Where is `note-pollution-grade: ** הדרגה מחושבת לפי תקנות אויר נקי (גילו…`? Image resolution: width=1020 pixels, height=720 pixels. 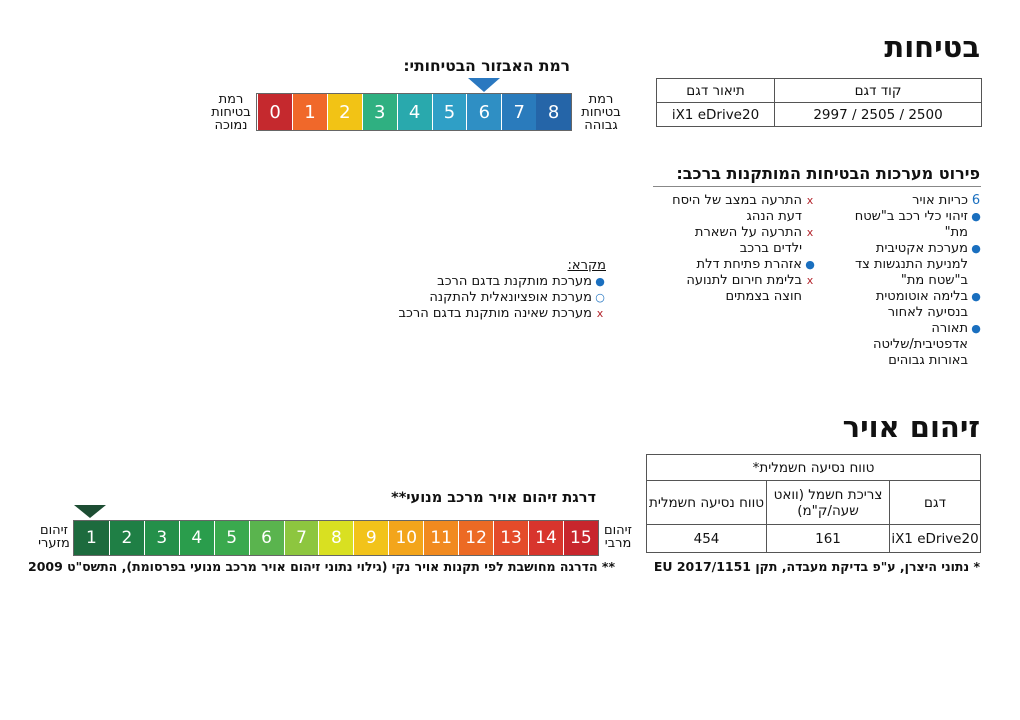 note-pollution-grade: ** הדרגה מחושבת לפי תקנות אויר נקי (גילו… is located at coordinates (321, 566).